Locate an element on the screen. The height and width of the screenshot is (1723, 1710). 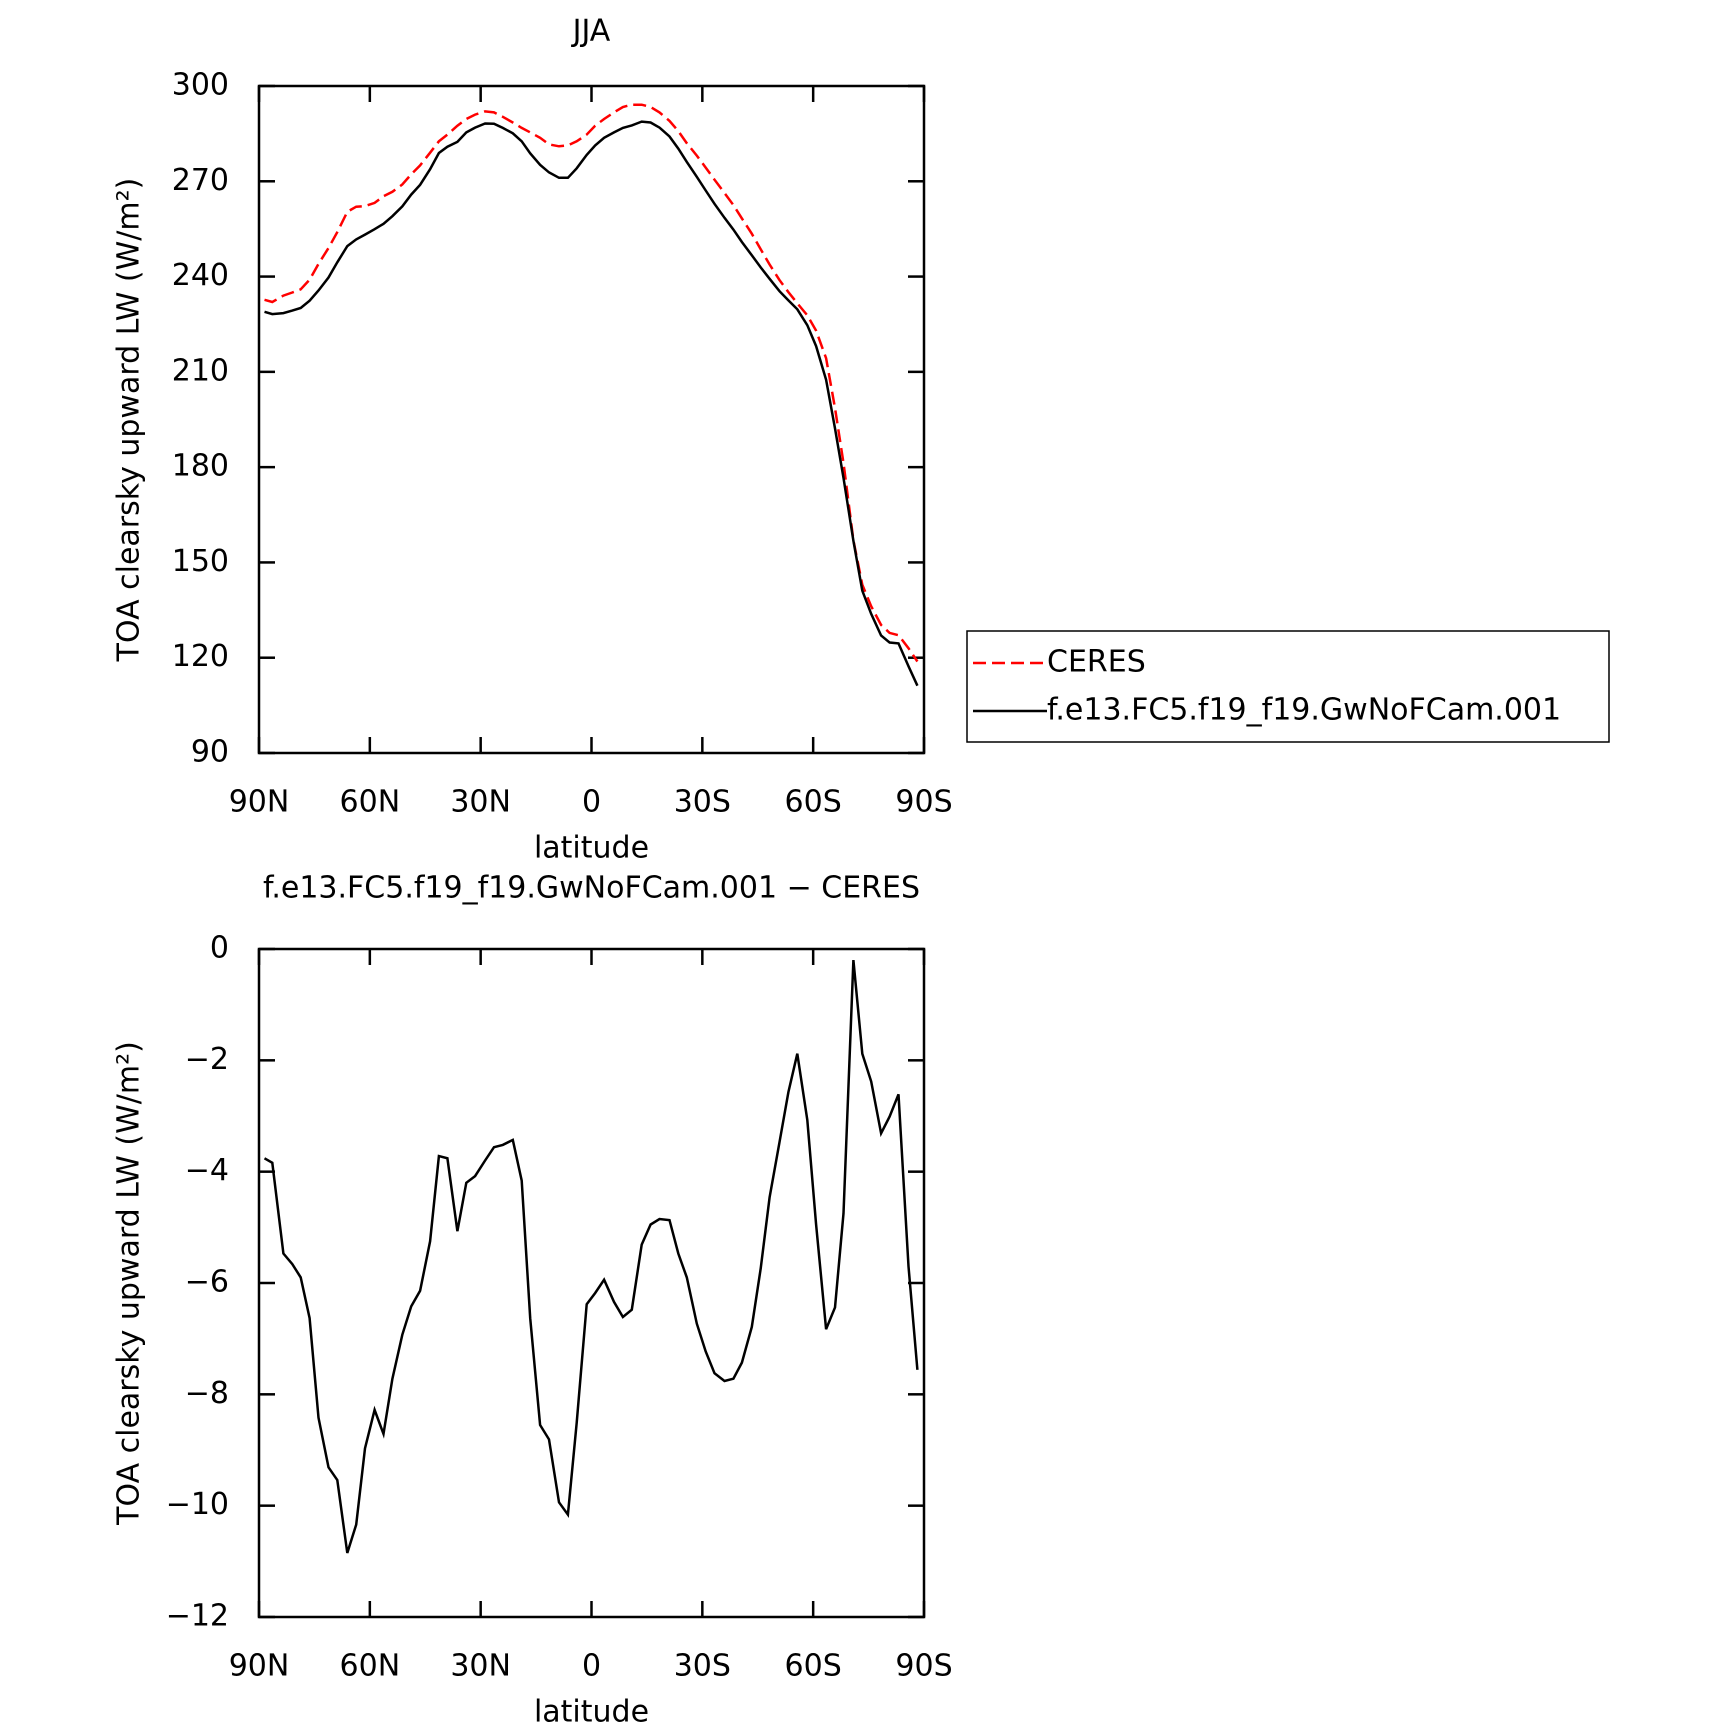
y-tick-label: 180 is located at coordinates (200, 466).